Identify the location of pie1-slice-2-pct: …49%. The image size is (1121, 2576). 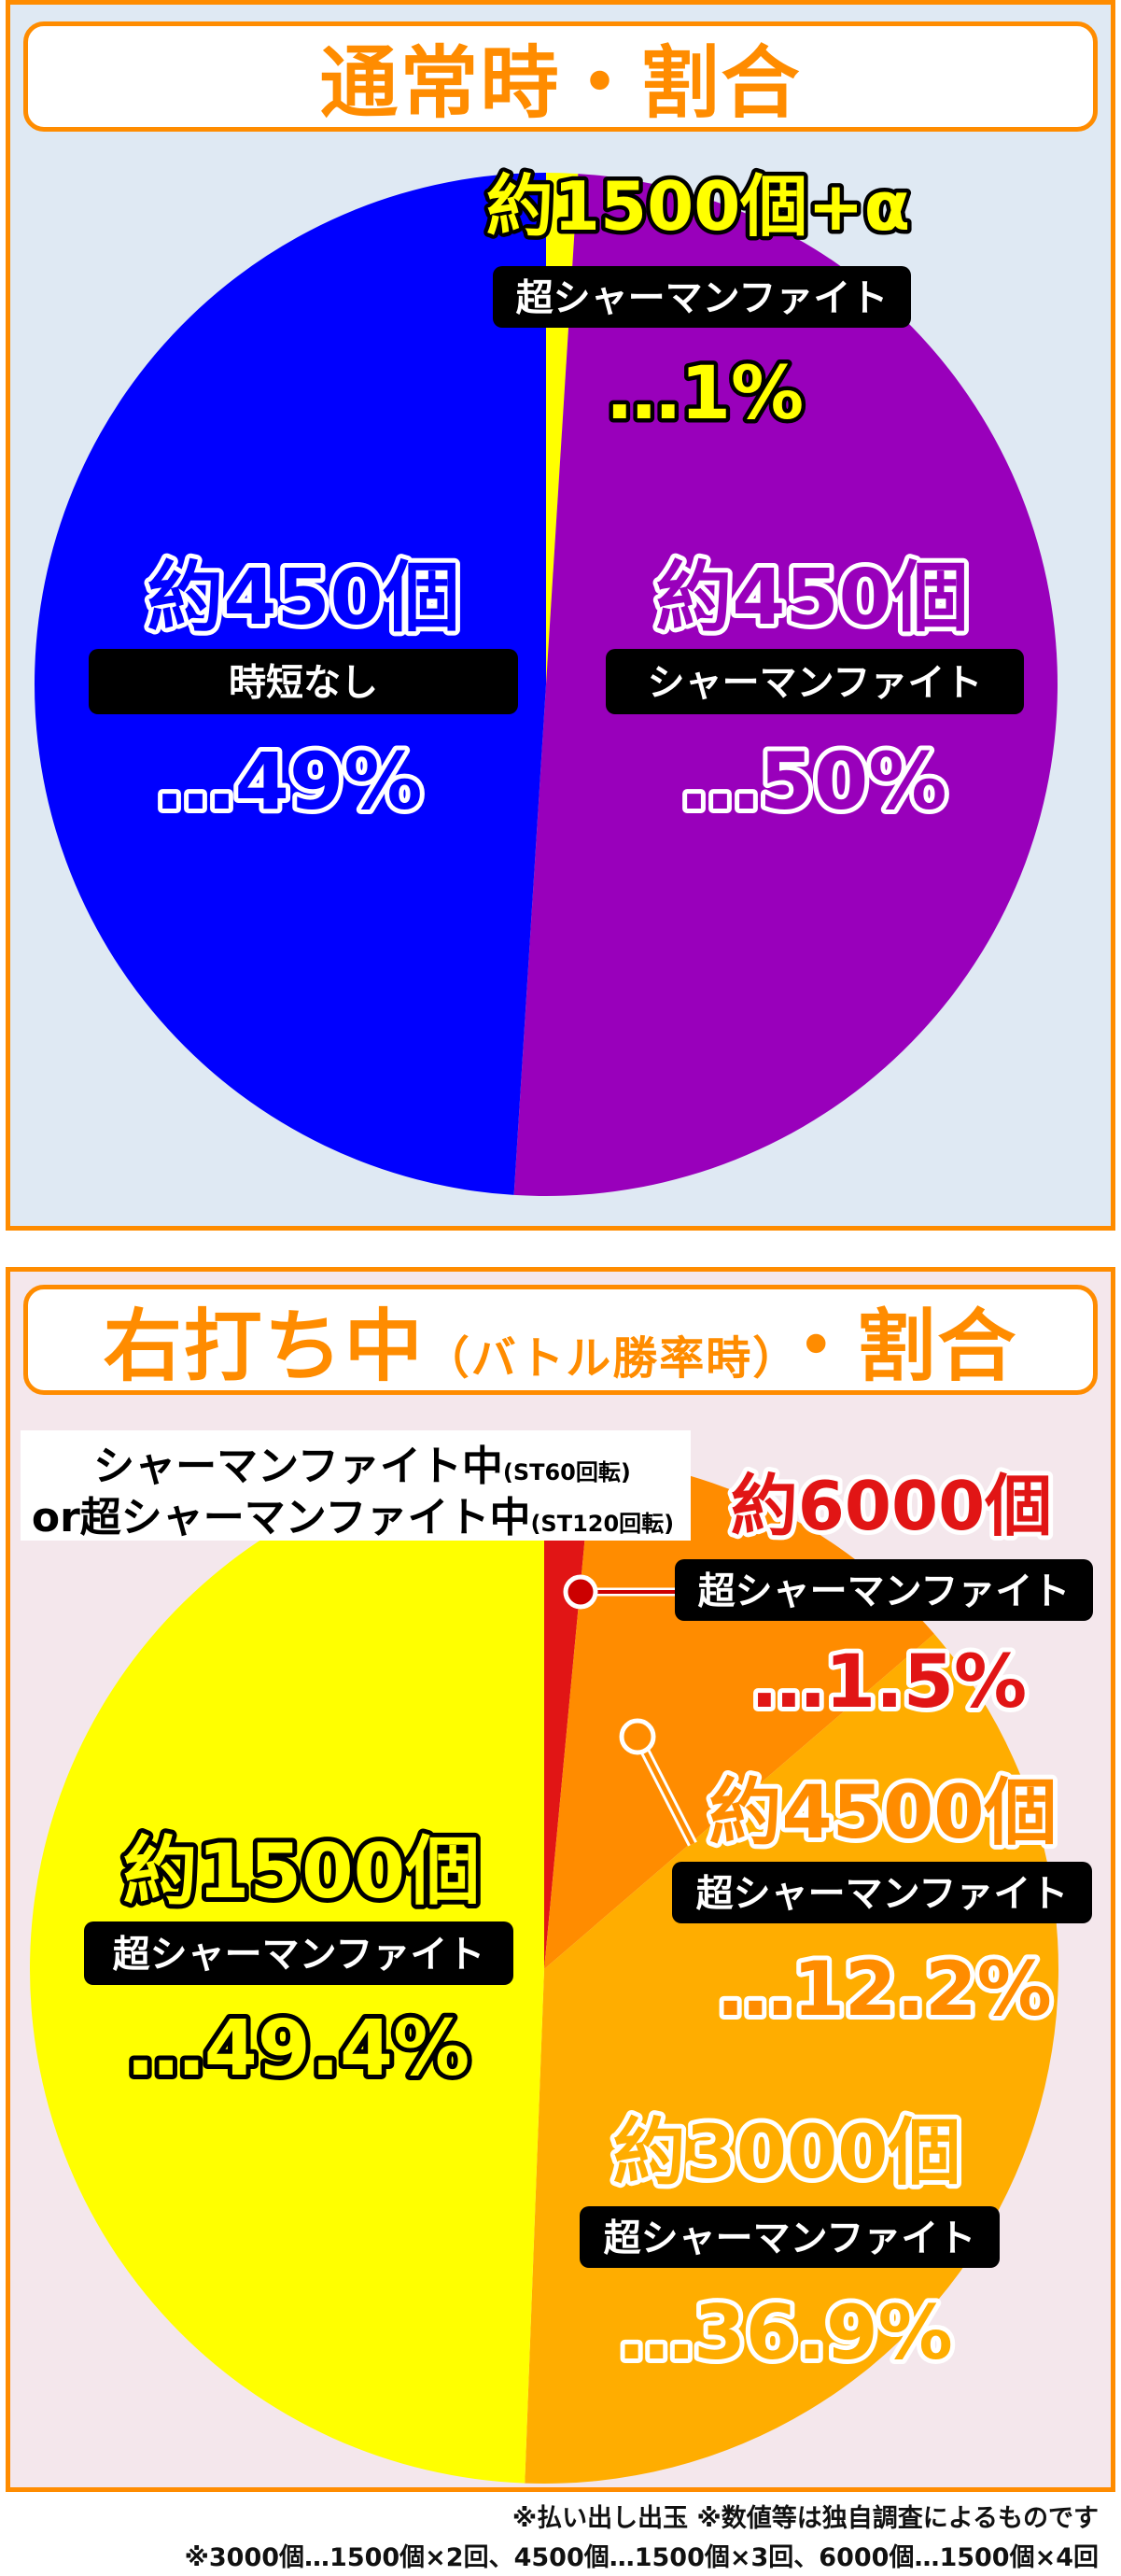
(289, 781).